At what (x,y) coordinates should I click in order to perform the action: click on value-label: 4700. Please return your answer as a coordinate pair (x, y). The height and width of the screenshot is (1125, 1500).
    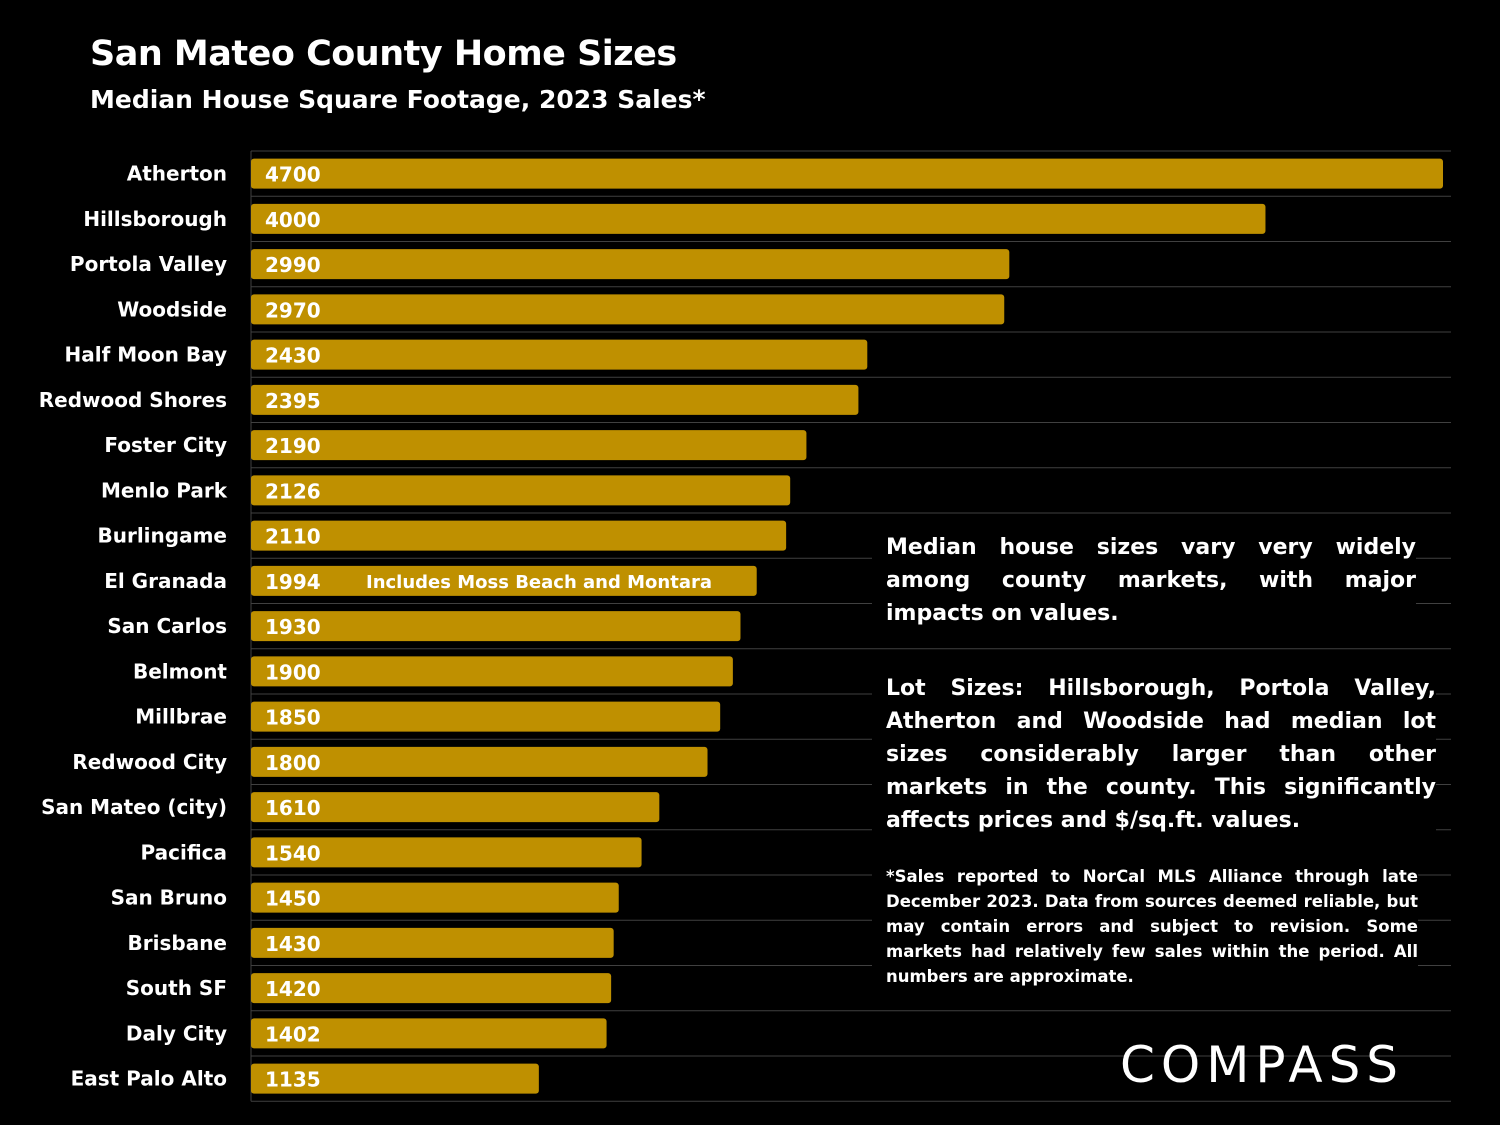
    Looking at the image, I should click on (293, 175).